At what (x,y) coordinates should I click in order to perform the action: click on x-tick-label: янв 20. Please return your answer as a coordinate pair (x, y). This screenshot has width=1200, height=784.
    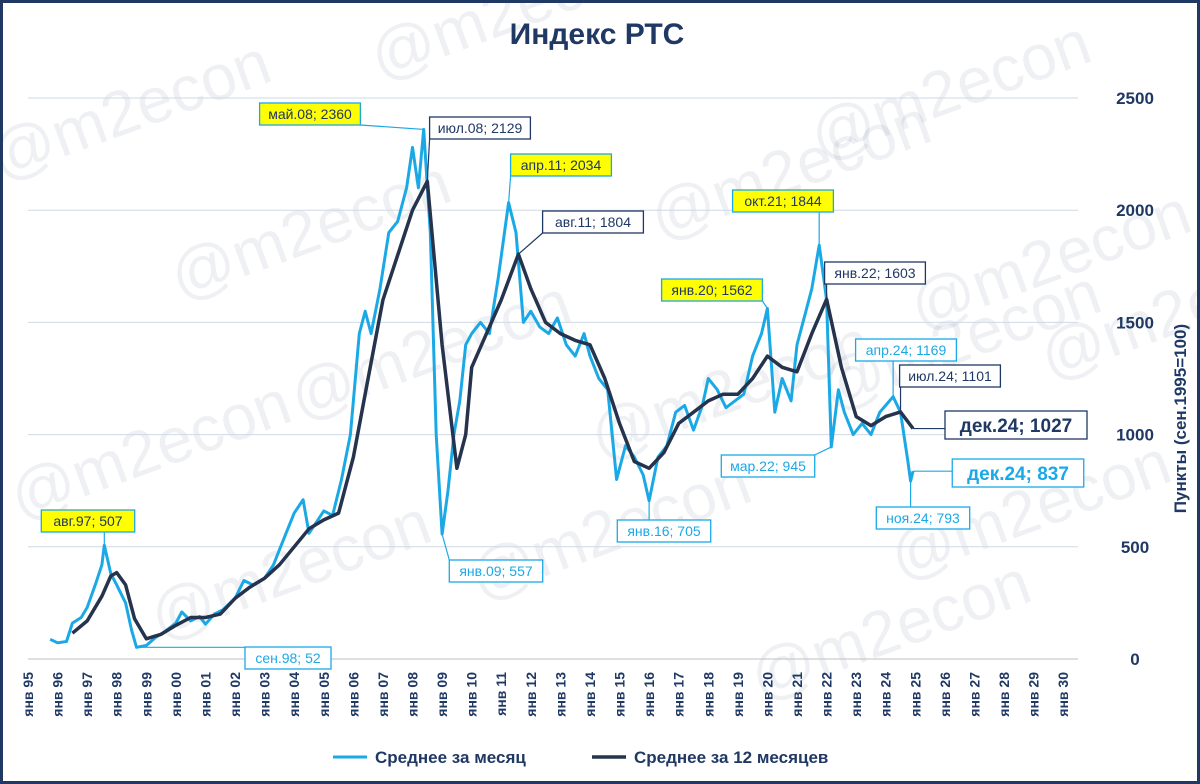
    Looking at the image, I should click on (767, 694).